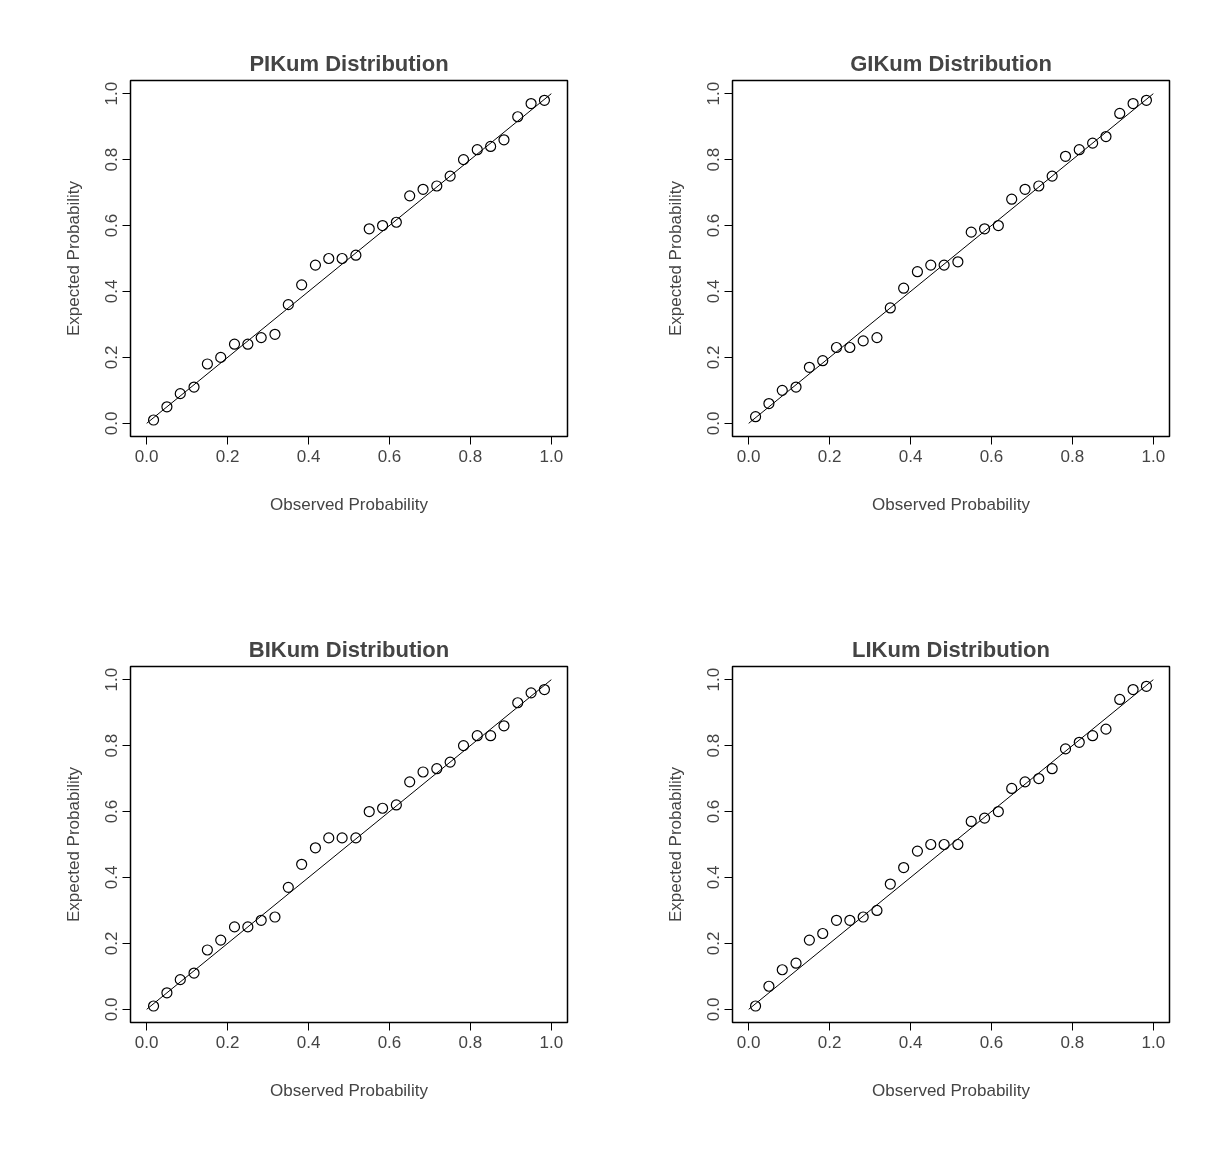 The width and height of the screenshot is (1205, 1172). What do you see at coordinates (349, 649) in the screenshot?
I see `chart-title: BIKum Distribution` at bounding box center [349, 649].